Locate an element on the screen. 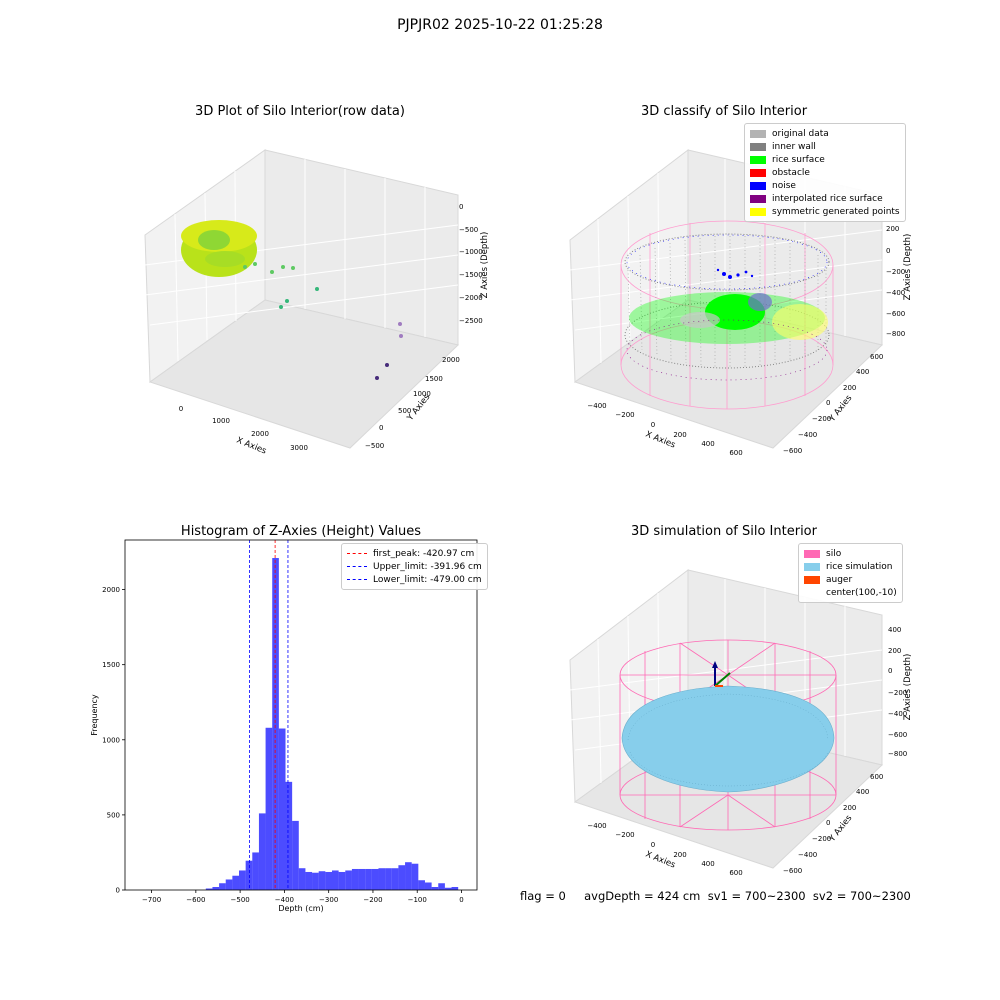  simulation-legend-label: rice simulation is located at coordinates (859, 566).